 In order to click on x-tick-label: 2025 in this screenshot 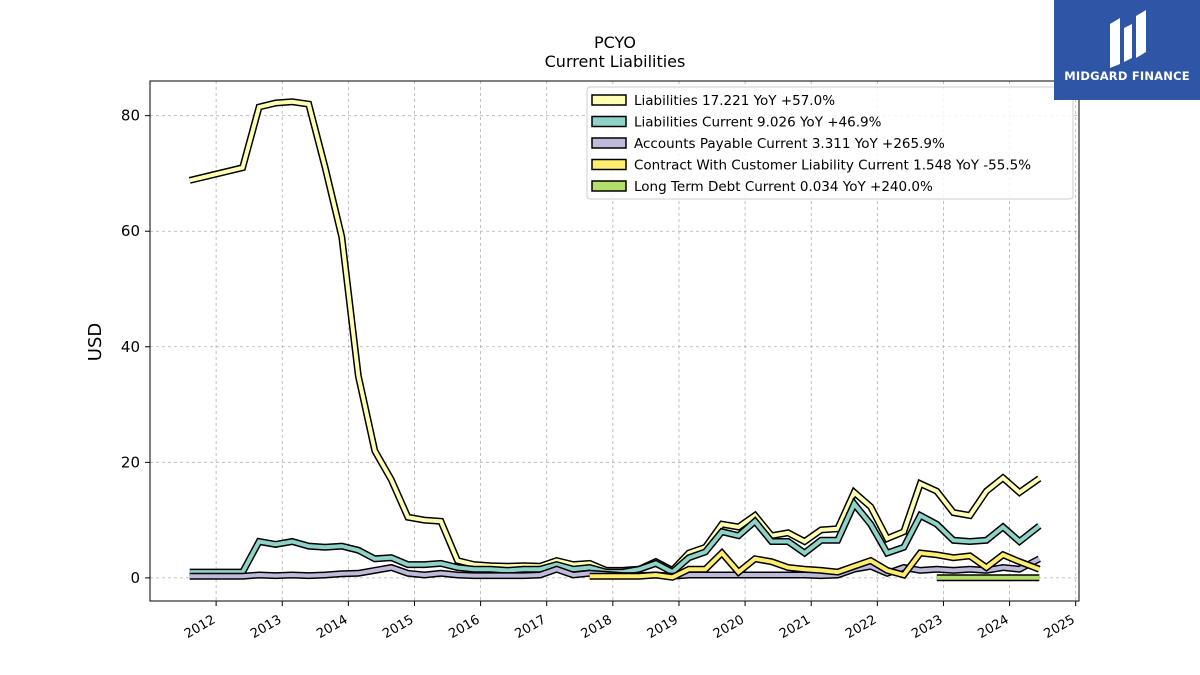, I will do `click(1060, 627)`.